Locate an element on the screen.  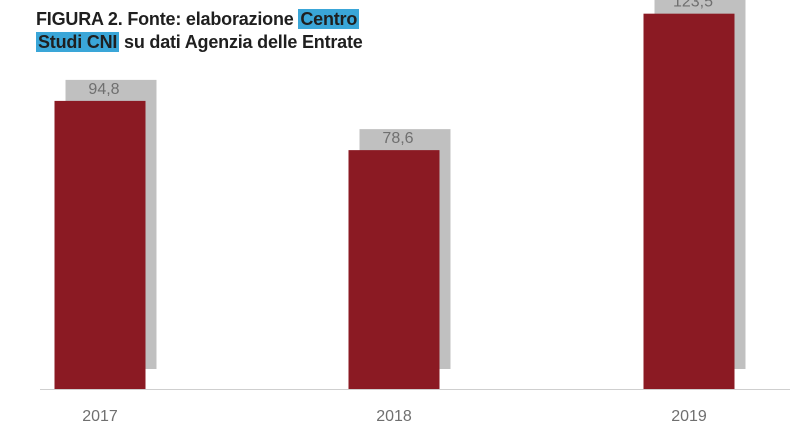
x-tick-labels: 2017 2018 2019 is located at coordinates (394, 416).